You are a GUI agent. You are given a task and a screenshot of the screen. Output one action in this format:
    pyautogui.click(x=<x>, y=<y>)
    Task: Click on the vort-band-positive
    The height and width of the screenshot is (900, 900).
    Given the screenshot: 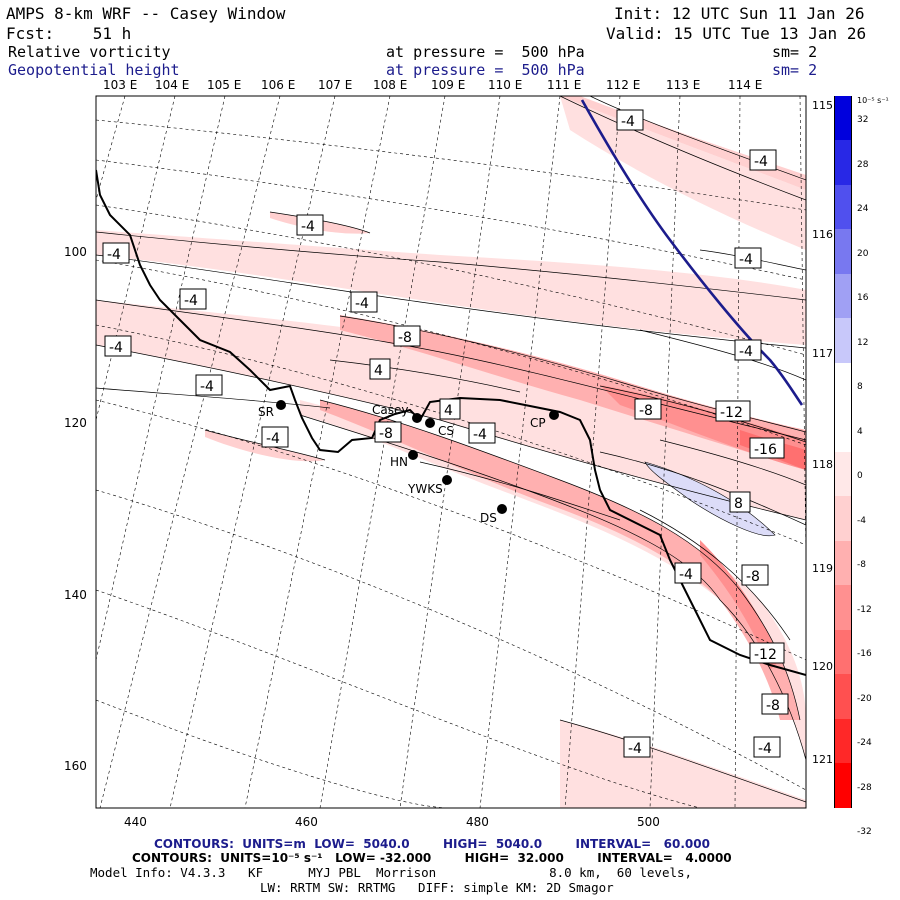 What is the action you would take?
    pyautogui.click(x=710, y=499)
    